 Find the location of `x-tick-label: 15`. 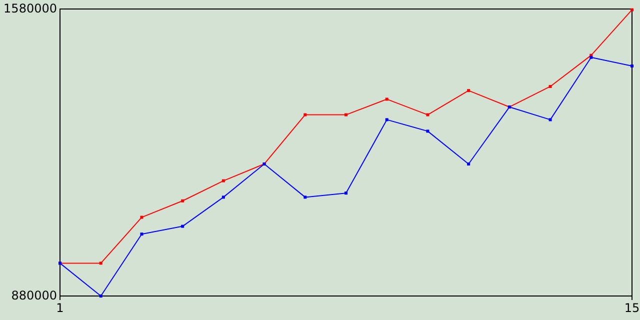

x-tick-label: 15 is located at coordinates (632, 308).